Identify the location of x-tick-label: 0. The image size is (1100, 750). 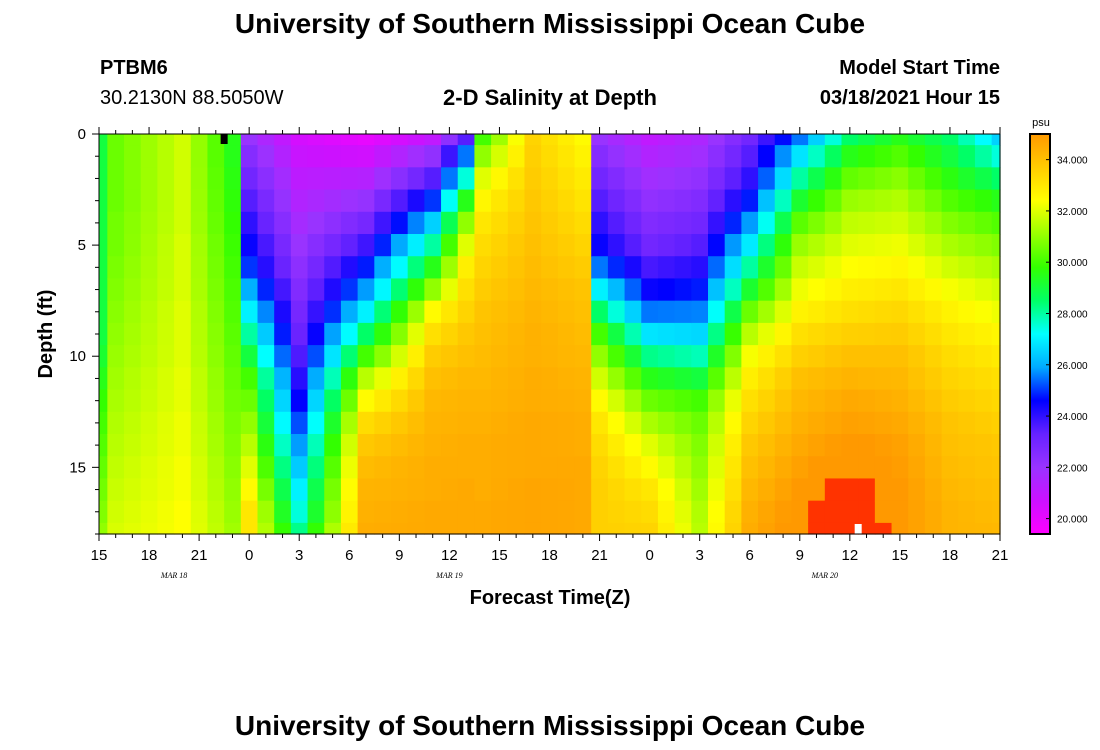
(649, 555).